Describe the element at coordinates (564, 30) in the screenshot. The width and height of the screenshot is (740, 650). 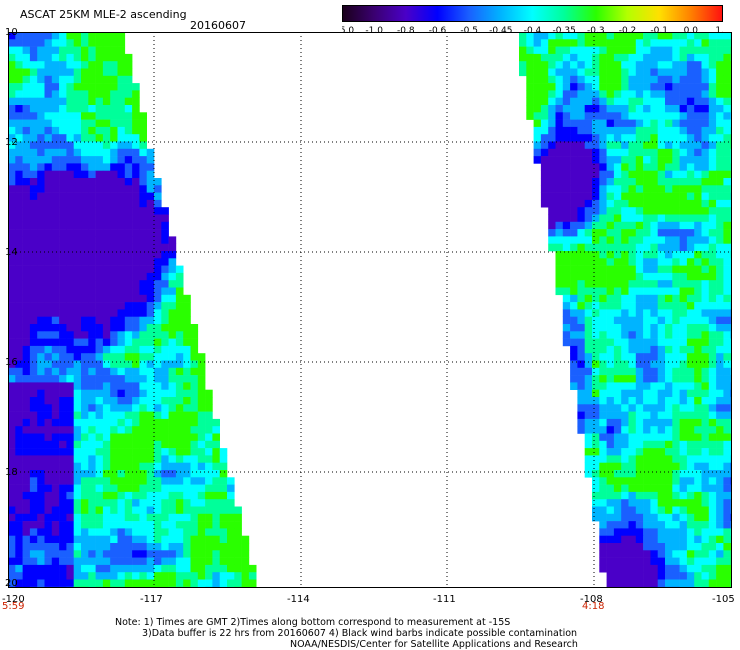
I see `colorbar-label: -0.35` at that location.